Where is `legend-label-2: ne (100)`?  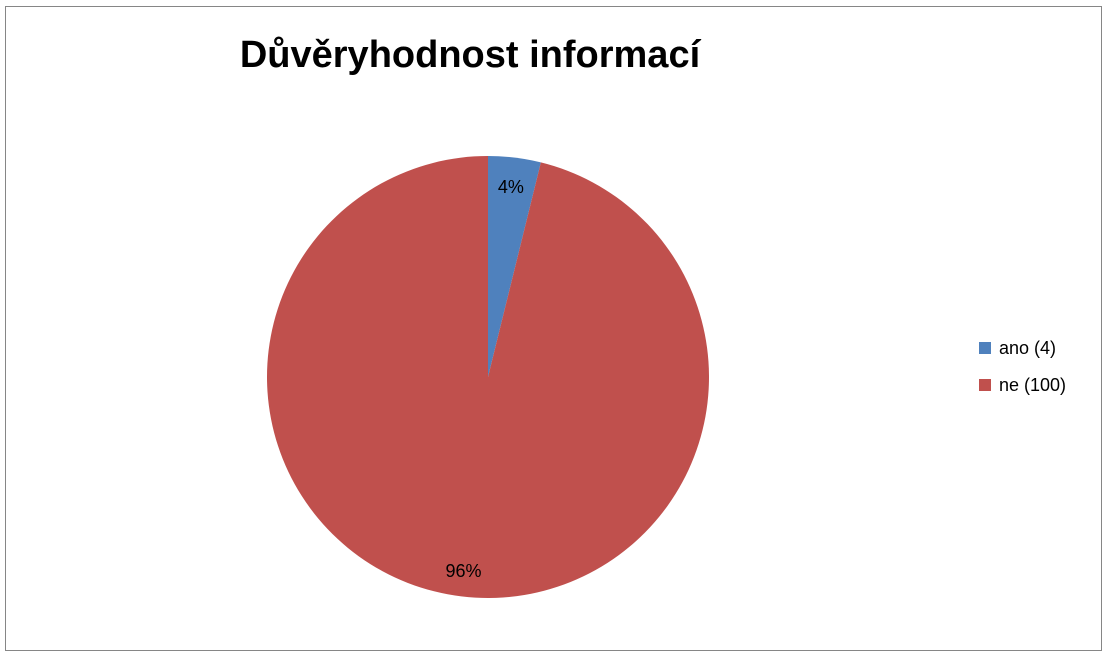
legend-label-2: ne (100) is located at coordinates (1033, 384).